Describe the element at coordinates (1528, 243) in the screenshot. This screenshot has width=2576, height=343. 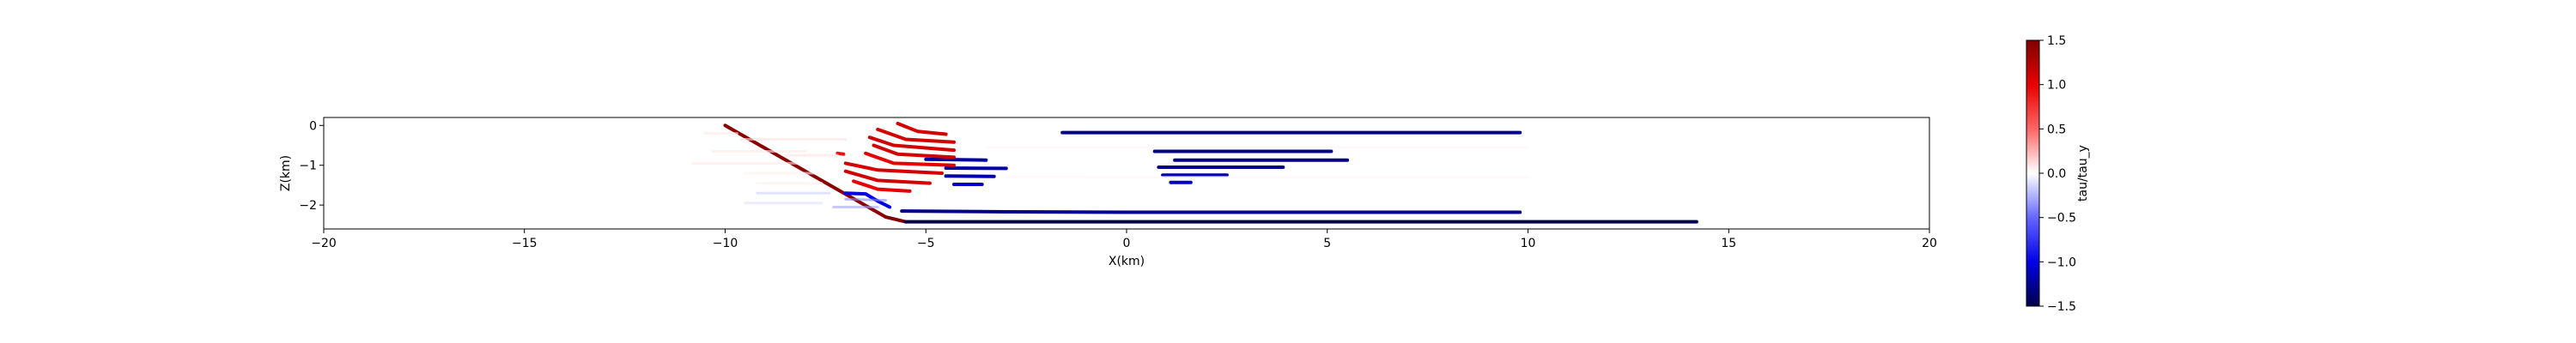
I see `x-tick-label: 10` at that location.